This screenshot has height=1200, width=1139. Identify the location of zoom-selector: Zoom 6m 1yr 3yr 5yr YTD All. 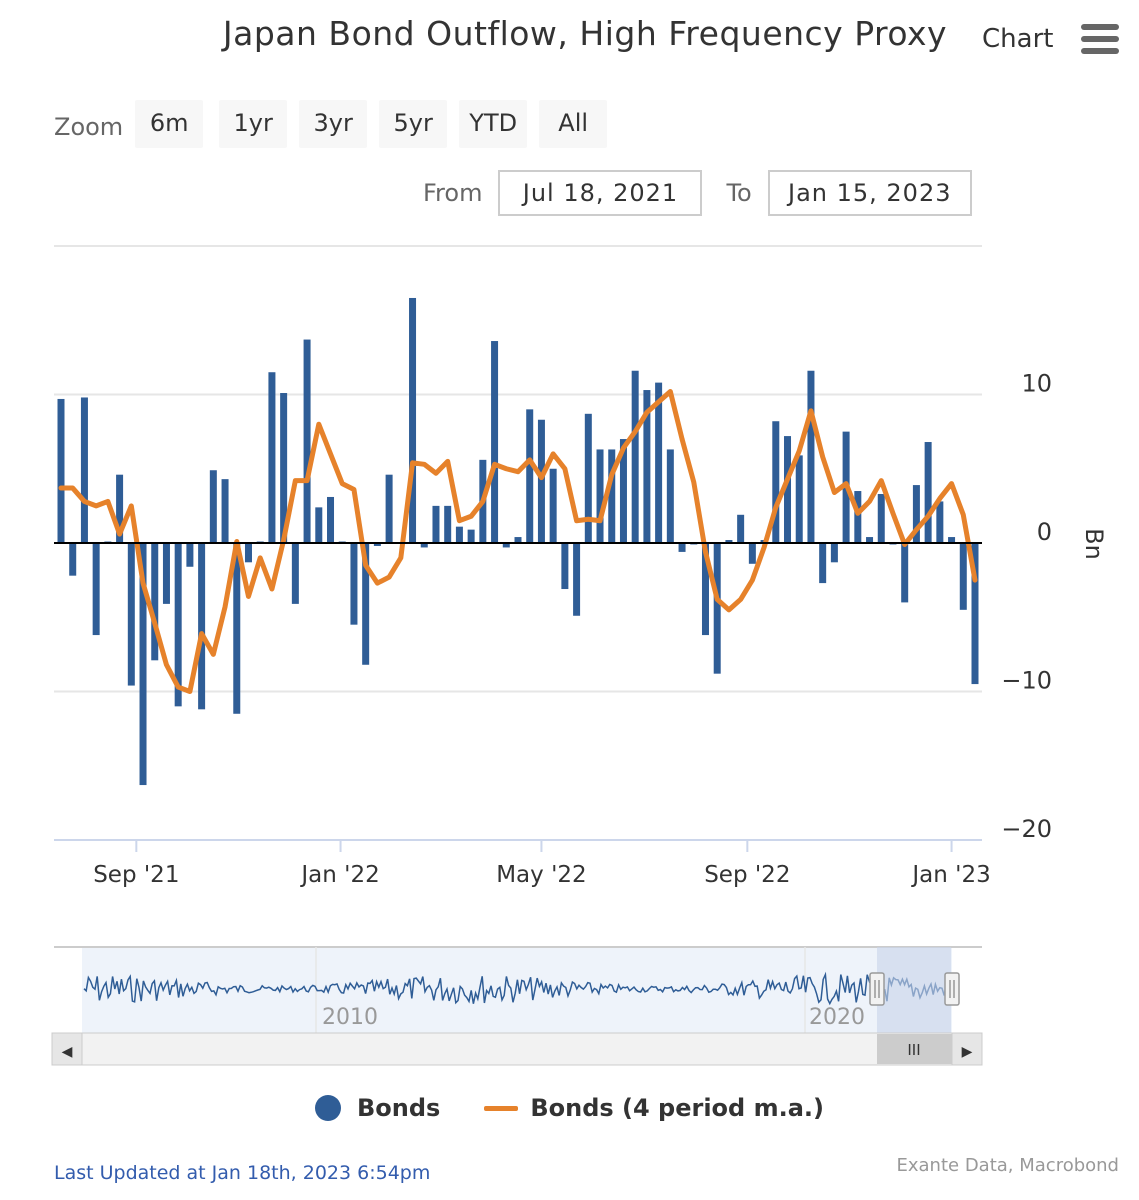
(336, 124).